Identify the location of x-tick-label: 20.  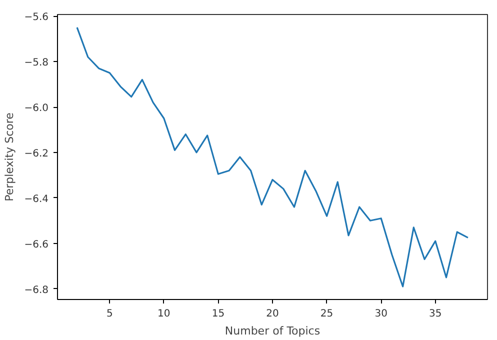
(272, 314).